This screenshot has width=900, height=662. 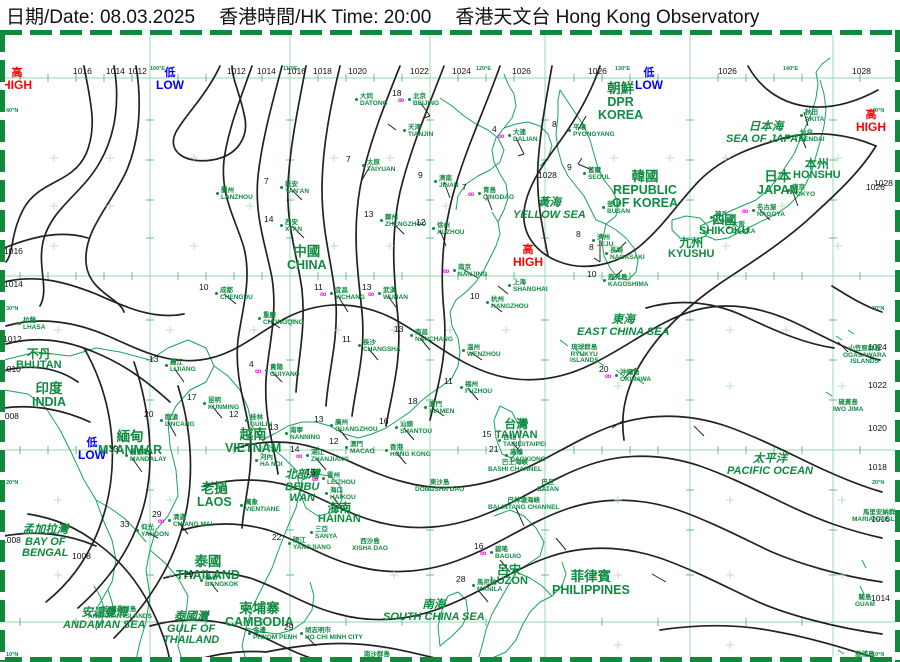 What do you see at coordinates (877, 428) in the screenshot?
I see `isobar-label: 1020` at bounding box center [877, 428].